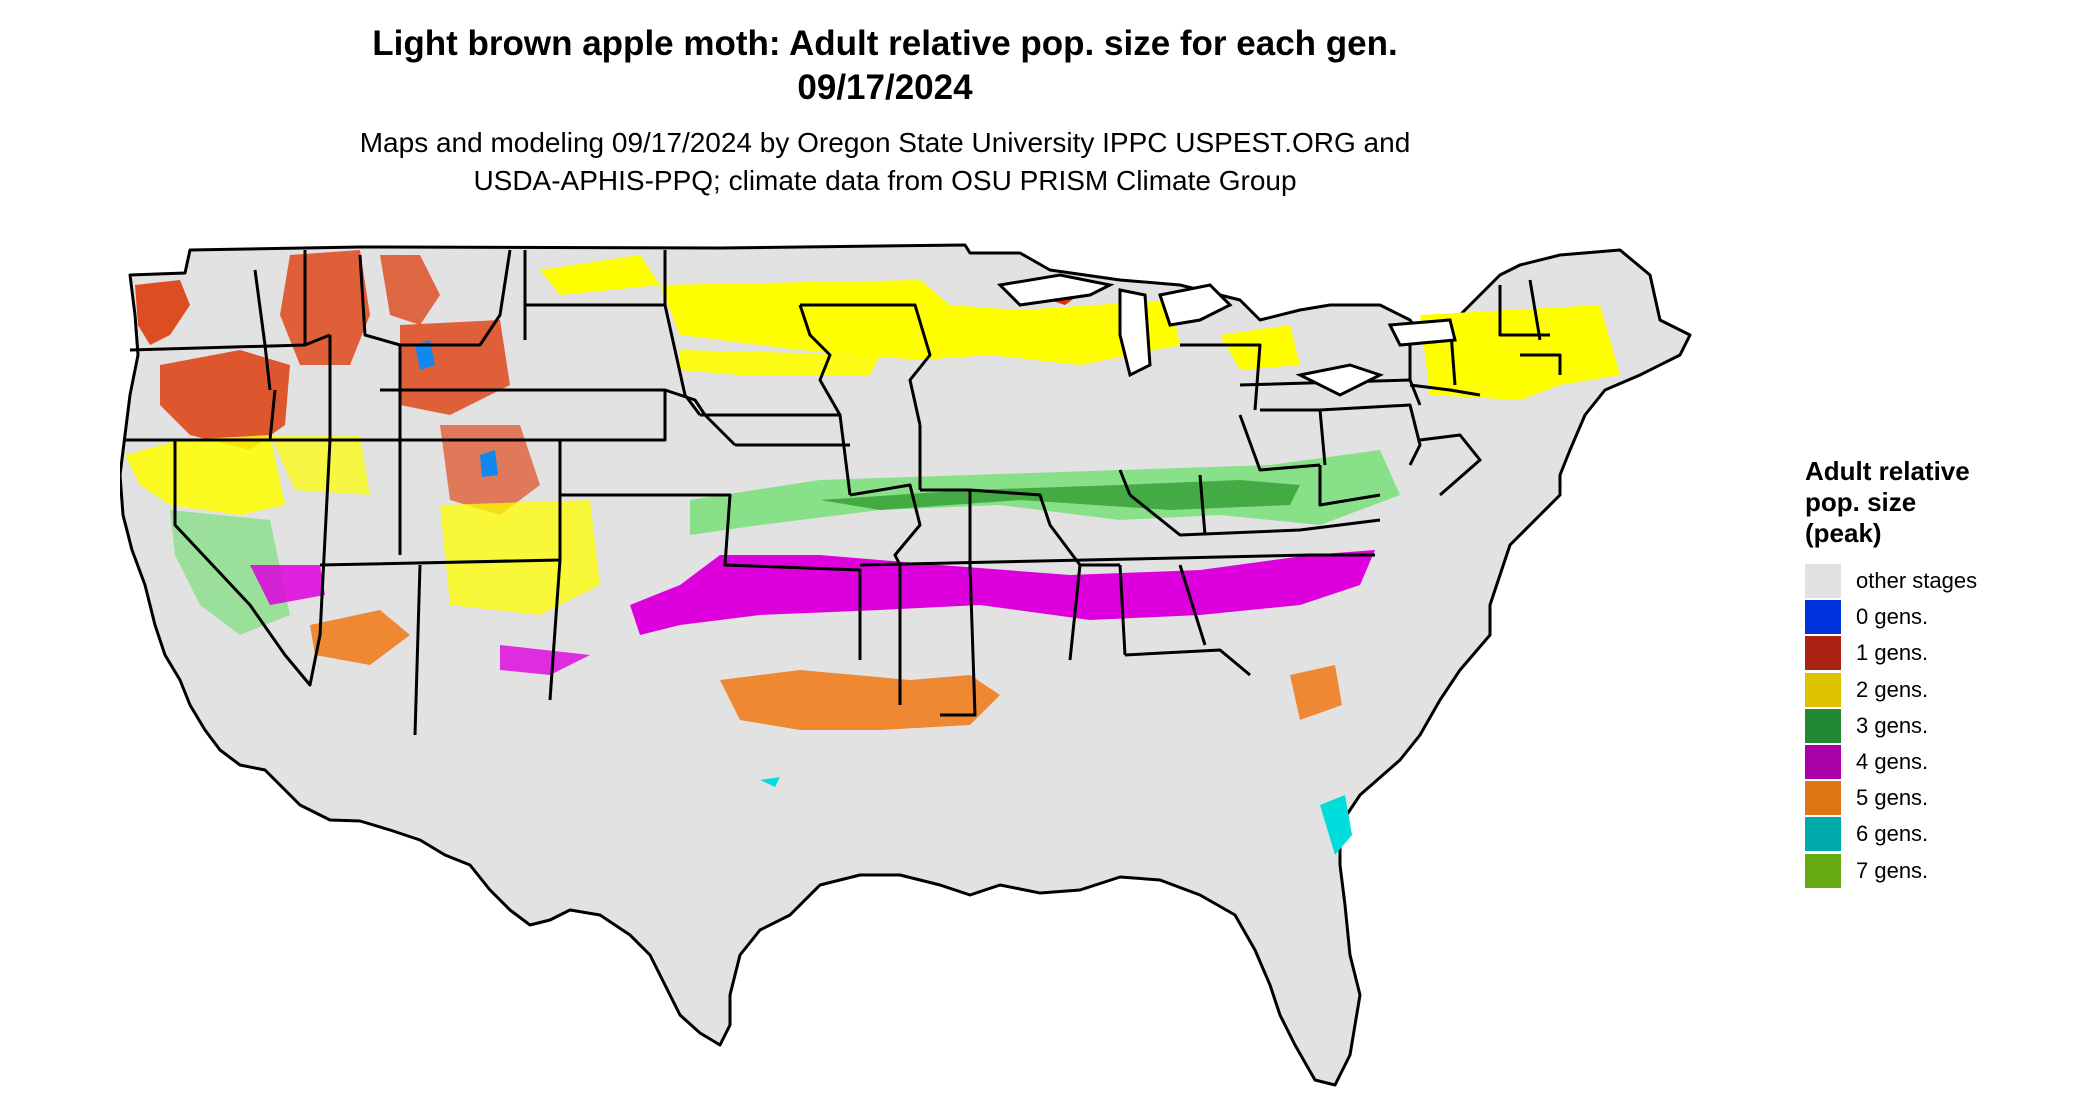 Image resolution: width=2100 pixels, height=1116 pixels. What do you see at coordinates (225, 400) in the screenshot?
I see `gen1-region-oregon` at bounding box center [225, 400].